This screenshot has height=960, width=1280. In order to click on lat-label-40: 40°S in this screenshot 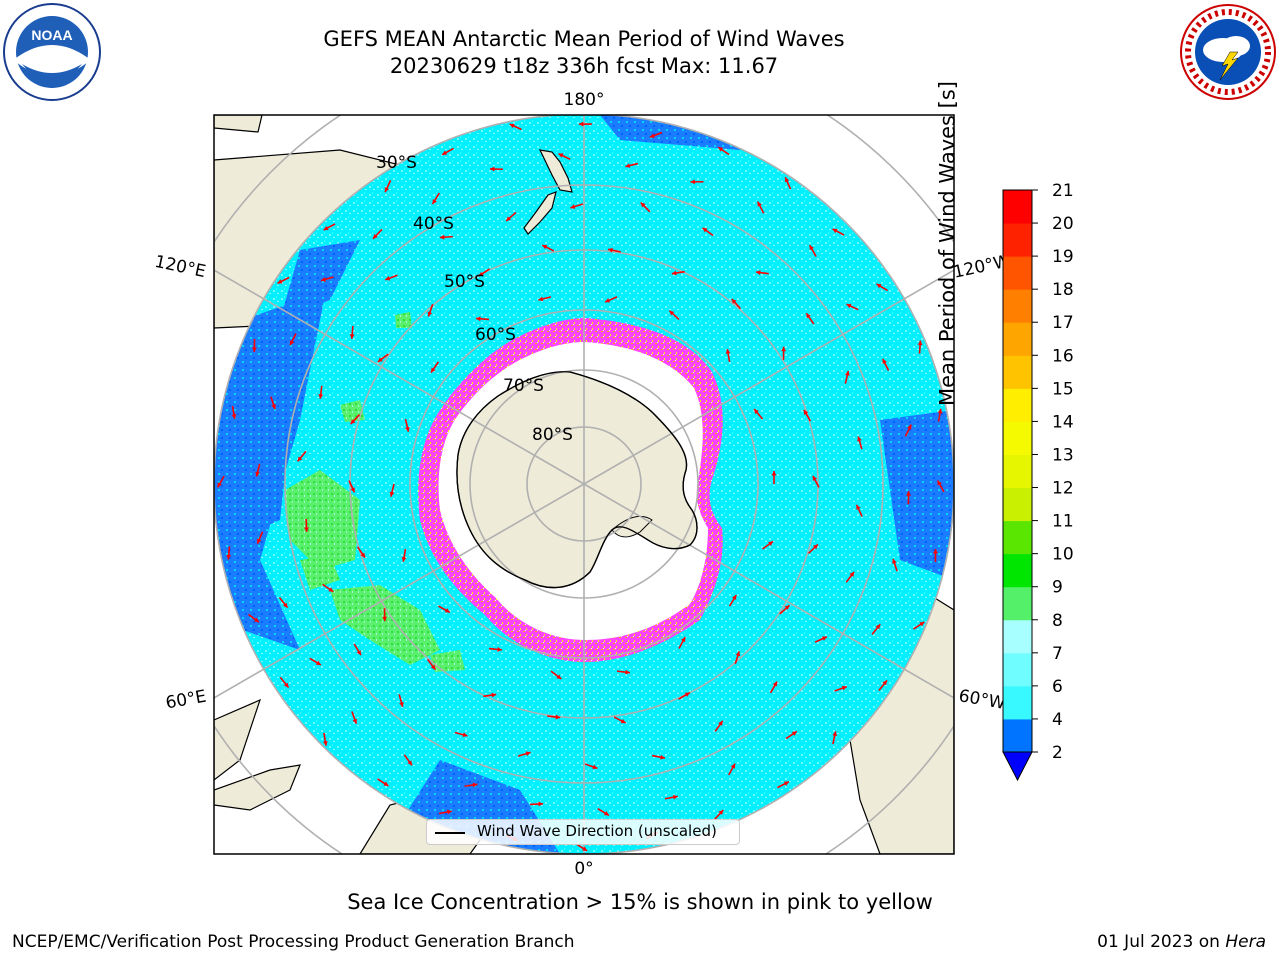, I will do `click(433, 224)`.